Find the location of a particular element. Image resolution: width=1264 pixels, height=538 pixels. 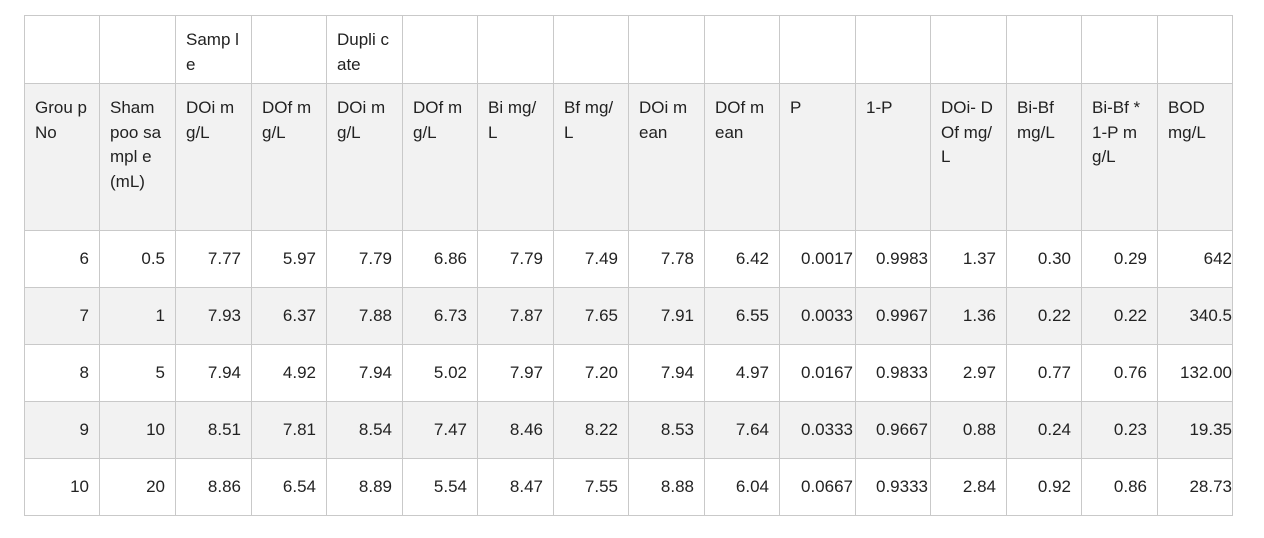

table-cell: 0.9833 is located at coordinates (893, 373).